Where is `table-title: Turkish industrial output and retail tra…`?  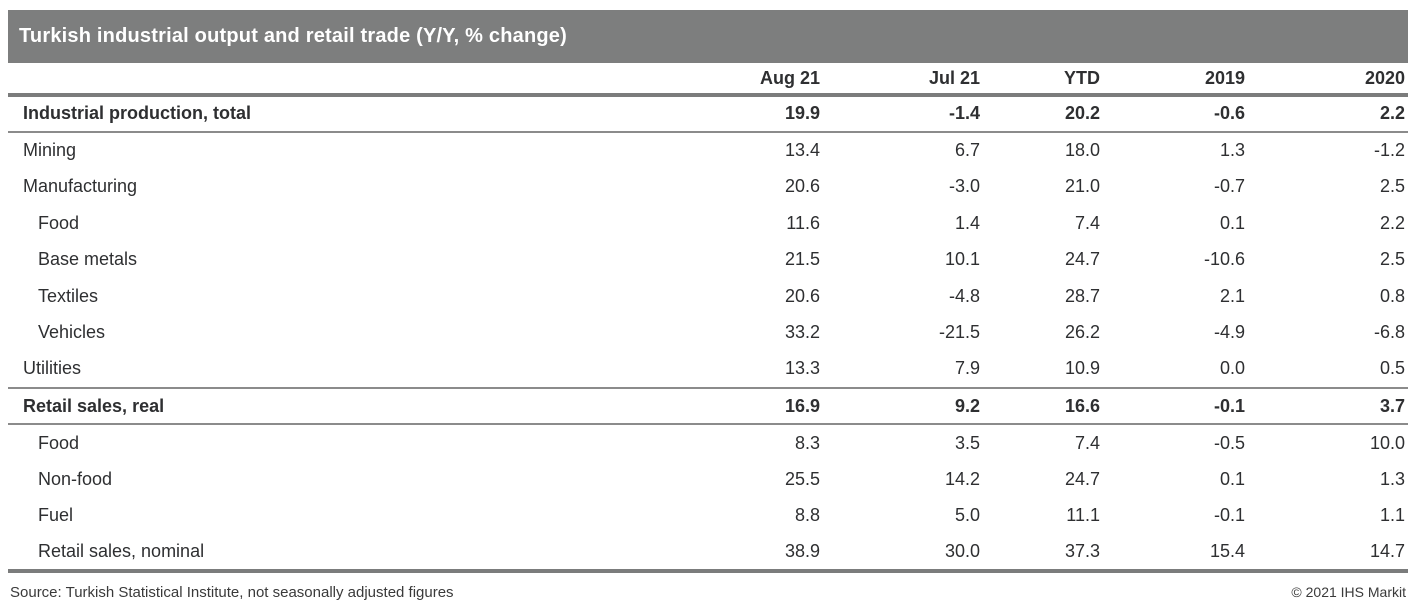
table-title: Turkish industrial output and retail tra… is located at coordinates (293, 36).